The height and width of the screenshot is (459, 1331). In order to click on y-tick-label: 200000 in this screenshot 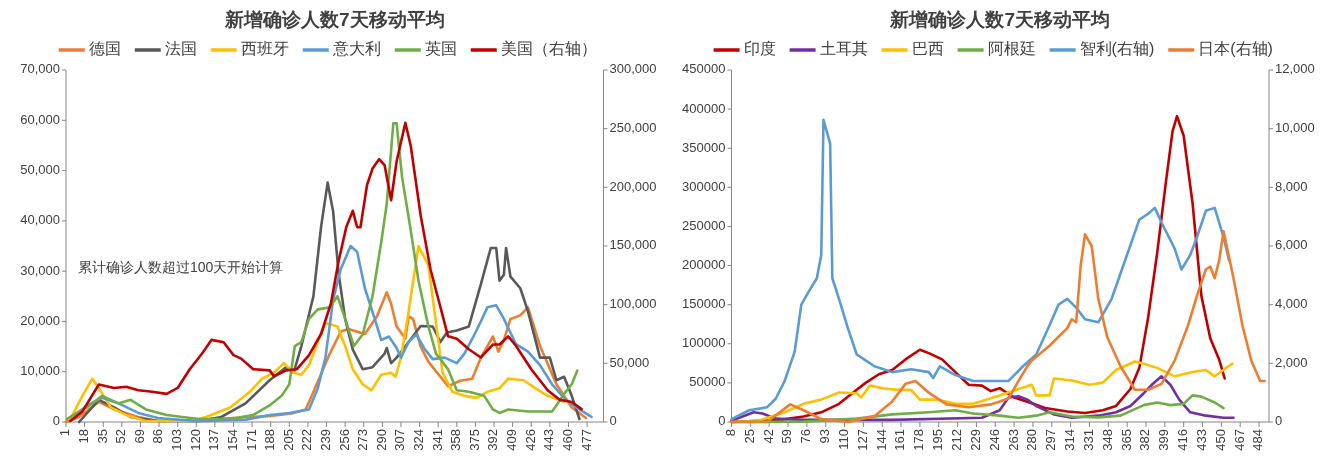, I will do `click(704, 264)`.